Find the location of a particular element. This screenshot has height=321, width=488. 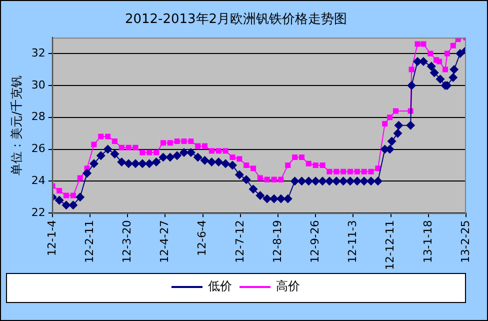

x-tick-label: 12-4-27 is located at coordinates (165, 242).